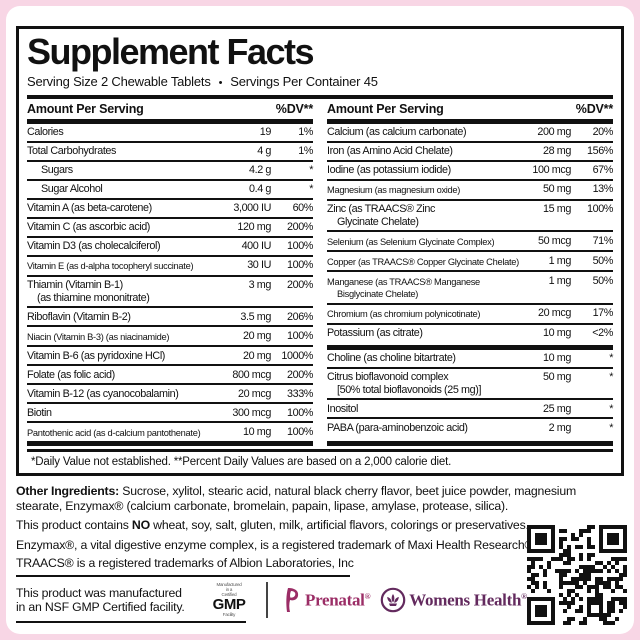  I want to click on nutrient-name: Vitamin B-12 (as cyanocobalamin), so click(103, 393).